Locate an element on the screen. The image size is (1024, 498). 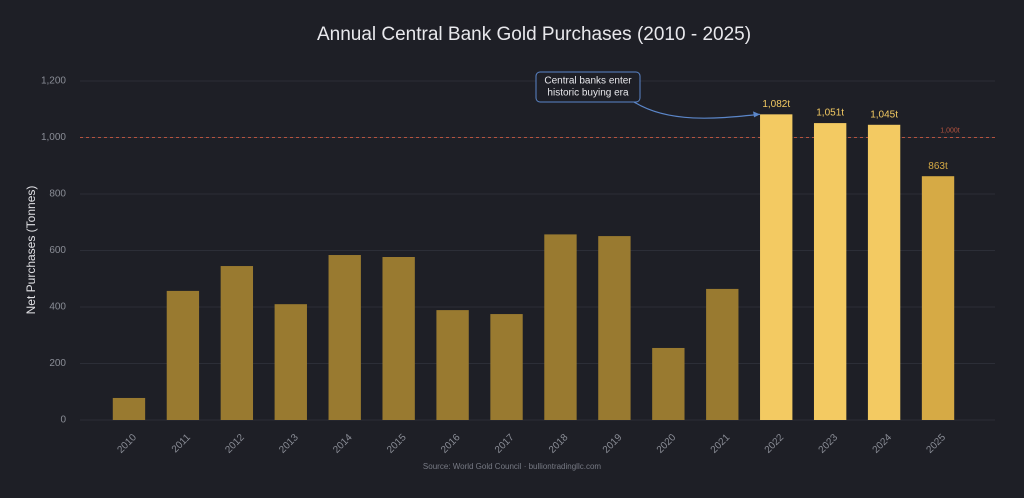
annotation-text: Central banks enter is located at coordinates (588, 81).